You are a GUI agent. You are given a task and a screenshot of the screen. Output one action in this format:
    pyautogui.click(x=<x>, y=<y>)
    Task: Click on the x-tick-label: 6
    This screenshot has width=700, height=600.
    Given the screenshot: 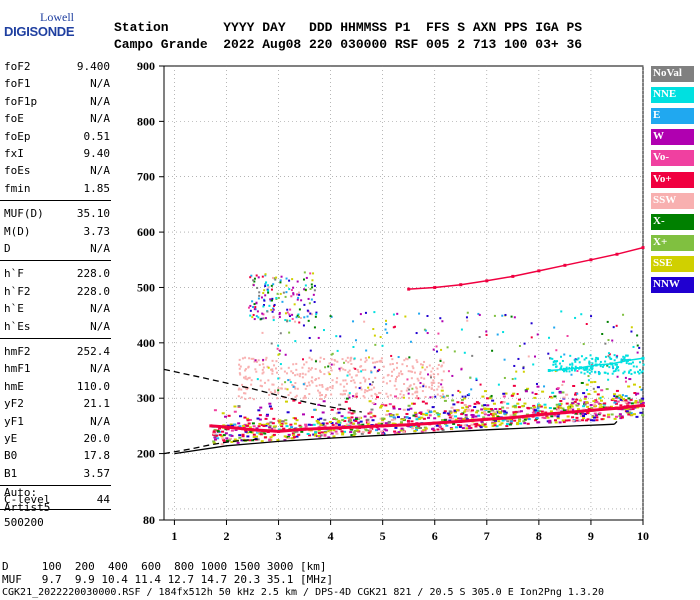 What is the action you would take?
    pyautogui.click(x=435, y=536)
    